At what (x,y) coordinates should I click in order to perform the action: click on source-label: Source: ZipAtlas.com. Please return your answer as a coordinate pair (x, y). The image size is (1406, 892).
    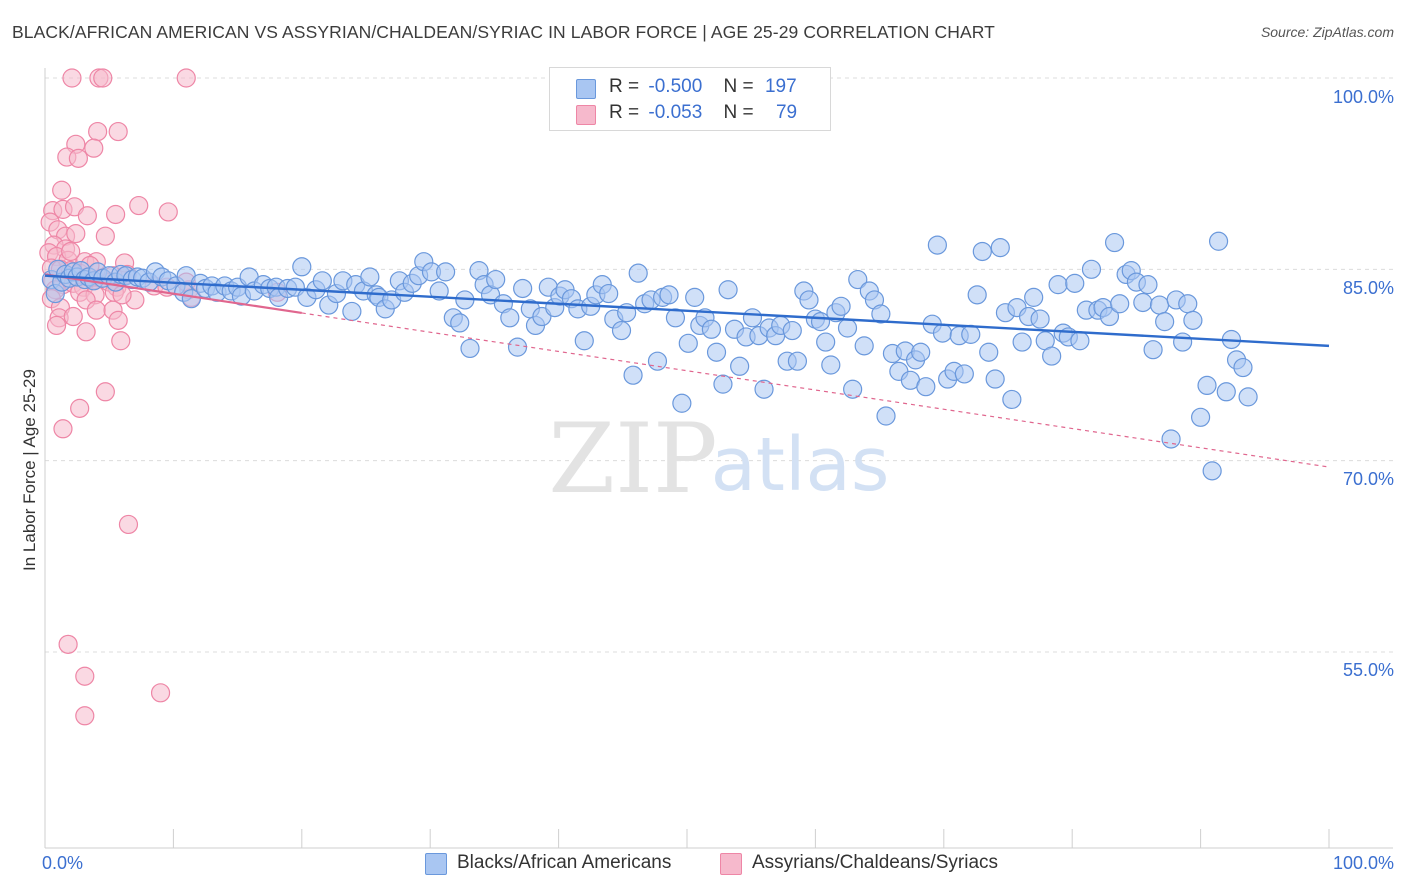
    Looking at the image, I should click on (1327, 32).